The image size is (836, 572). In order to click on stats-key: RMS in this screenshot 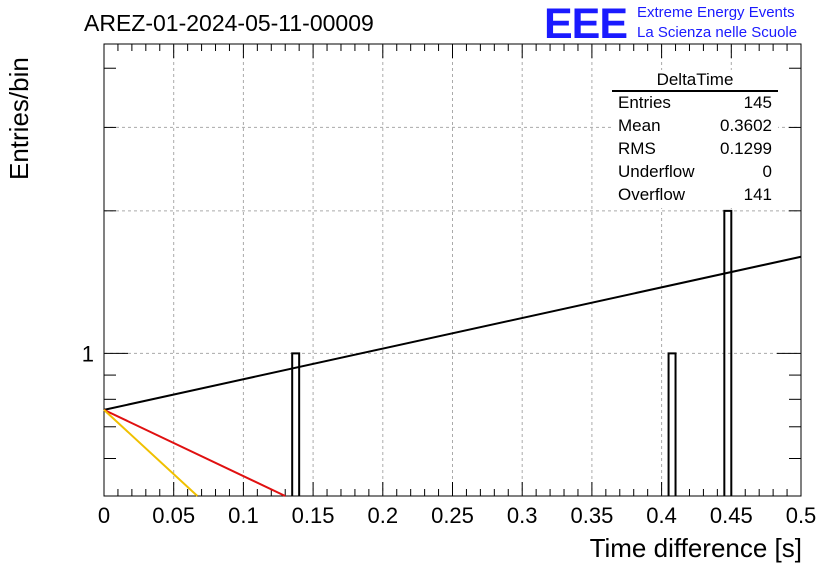, I will do `click(637, 148)`.